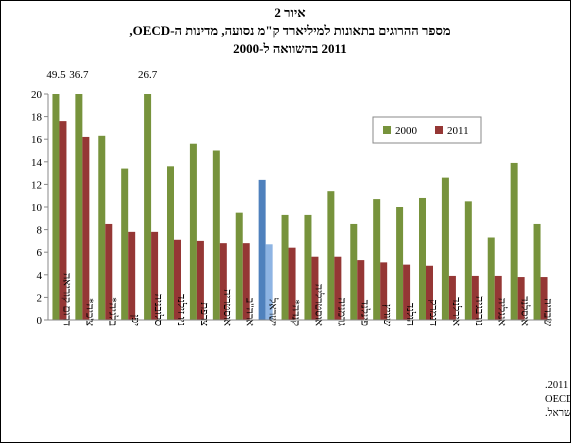 Image resolution: width=571 pixels, height=443 pixels. What do you see at coordinates (318, 305) in the screenshot?
I see `x-tick-label: אוסטרליה` at bounding box center [318, 305].